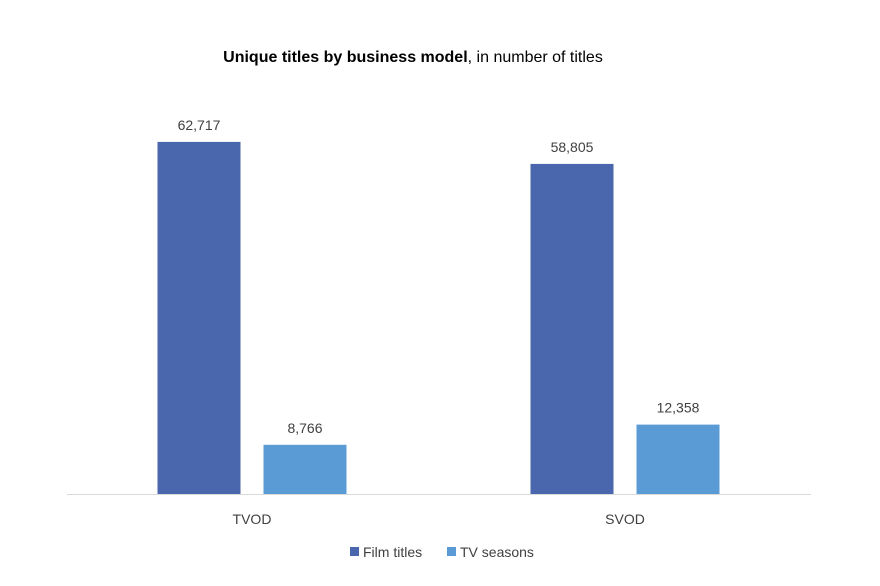 The width and height of the screenshot is (880, 586). I want to click on data-label: 58,805, so click(572, 147).